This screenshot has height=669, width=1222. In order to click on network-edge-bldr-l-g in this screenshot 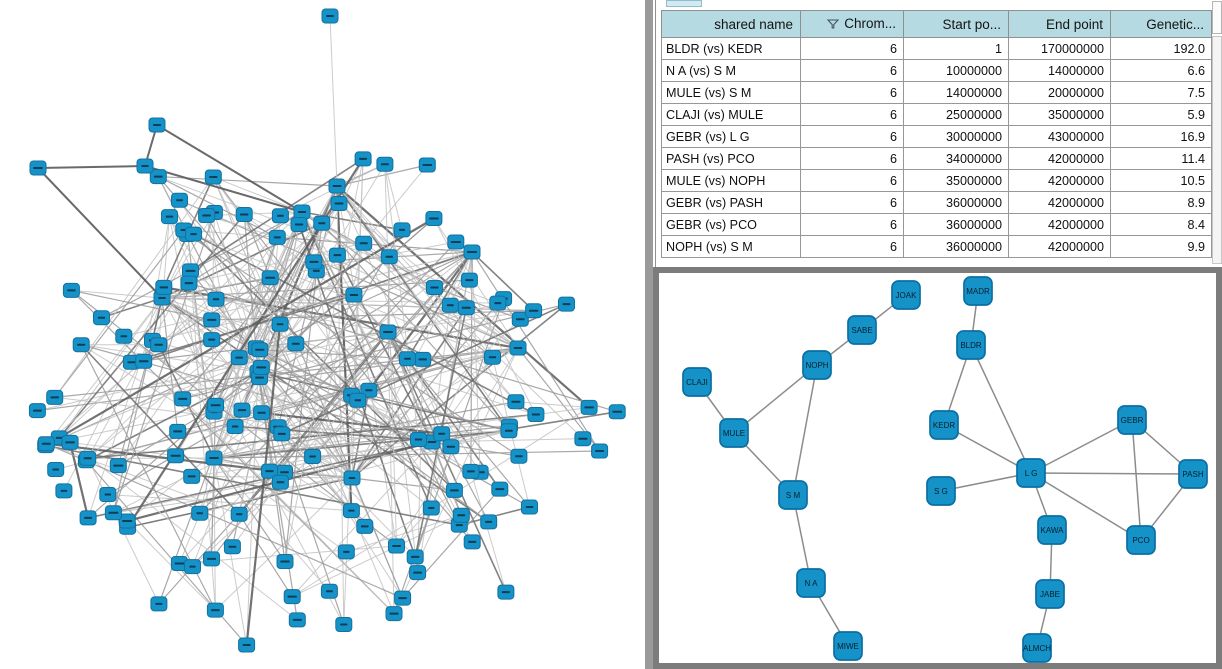, I will do `click(1001, 409)`.